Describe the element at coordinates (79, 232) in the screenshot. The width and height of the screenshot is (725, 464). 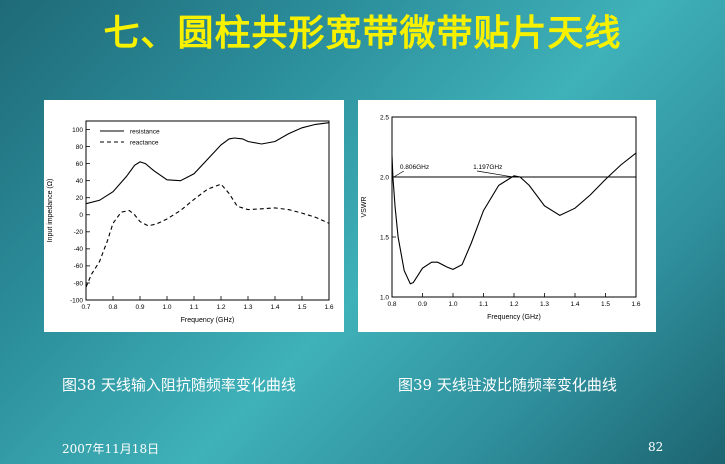
I see `y-tick-label: -20` at that location.